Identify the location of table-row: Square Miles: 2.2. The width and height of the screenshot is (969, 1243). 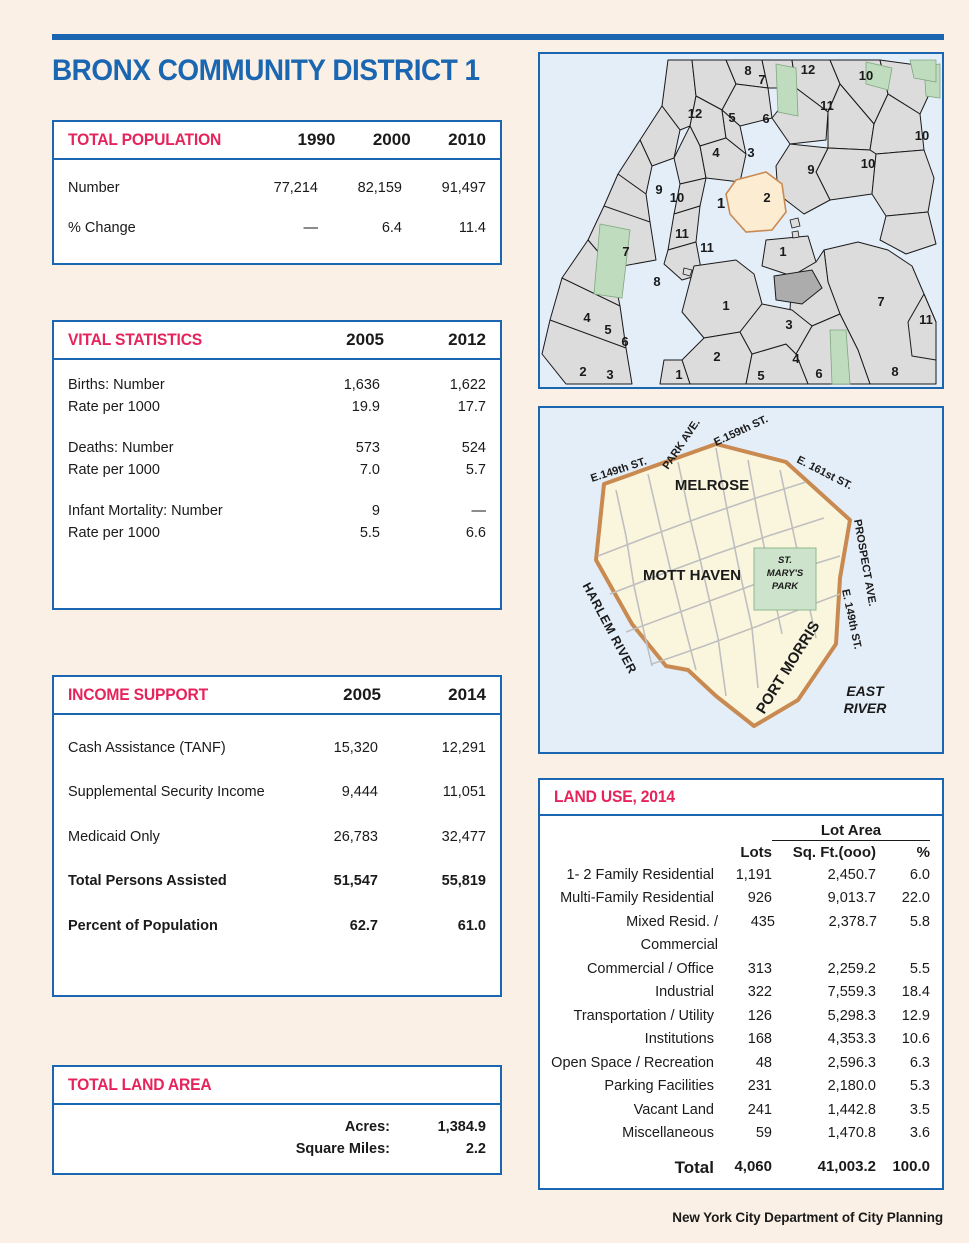
(277, 1150).